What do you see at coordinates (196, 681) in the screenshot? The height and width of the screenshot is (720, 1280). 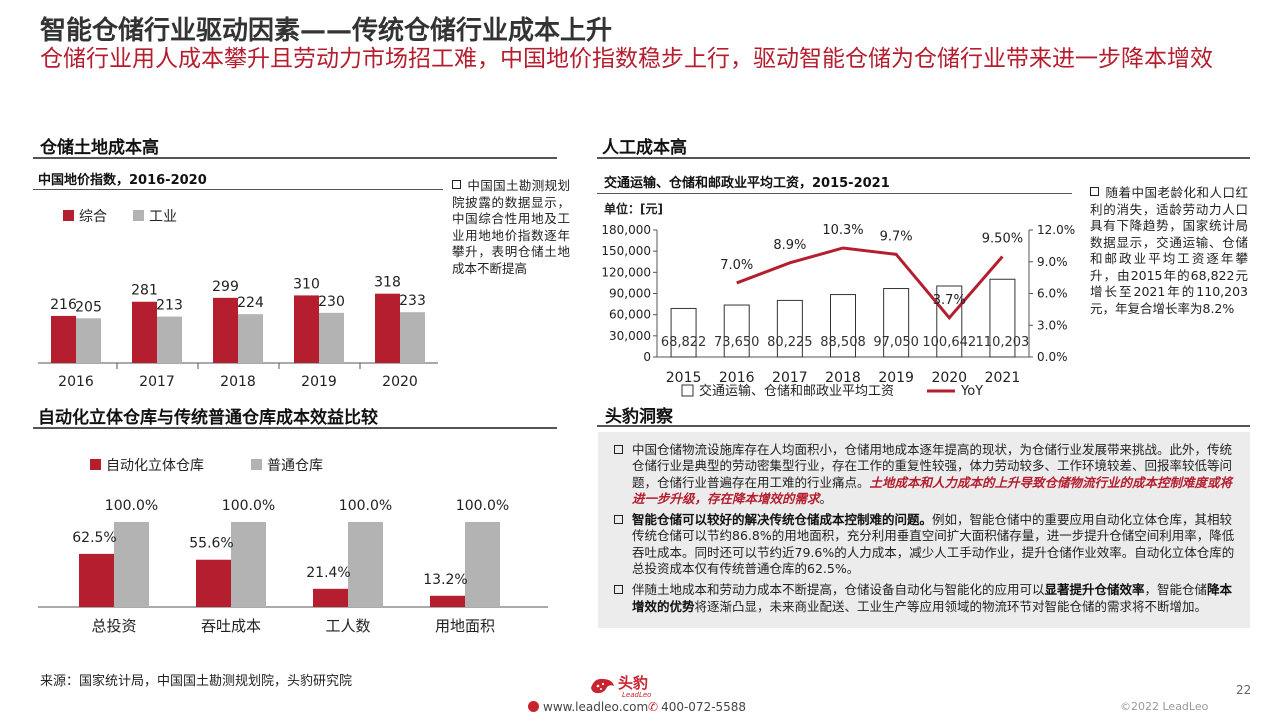 I see `source-note: 来源：国家统计局，中国国土勘测规划院，头豹研究院` at bounding box center [196, 681].